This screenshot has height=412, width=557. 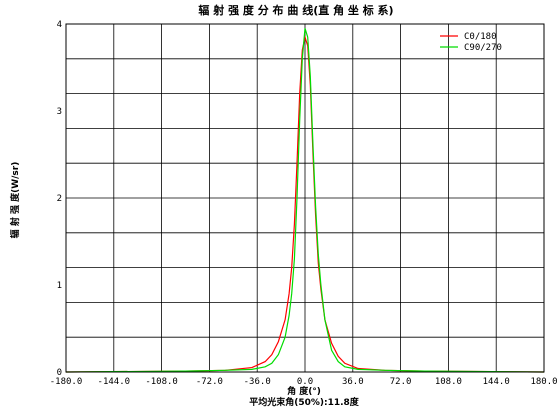 I want to click on y-tick-label: 2, so click(x=59, y=199).